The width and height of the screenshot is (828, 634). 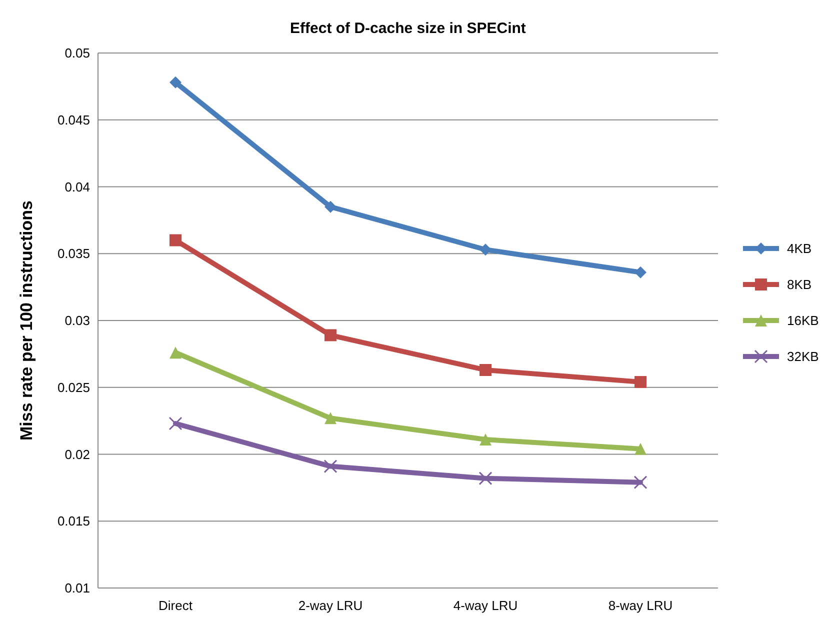 I want to click on y-tick-label: 0.01, so click(x=77, y=588).